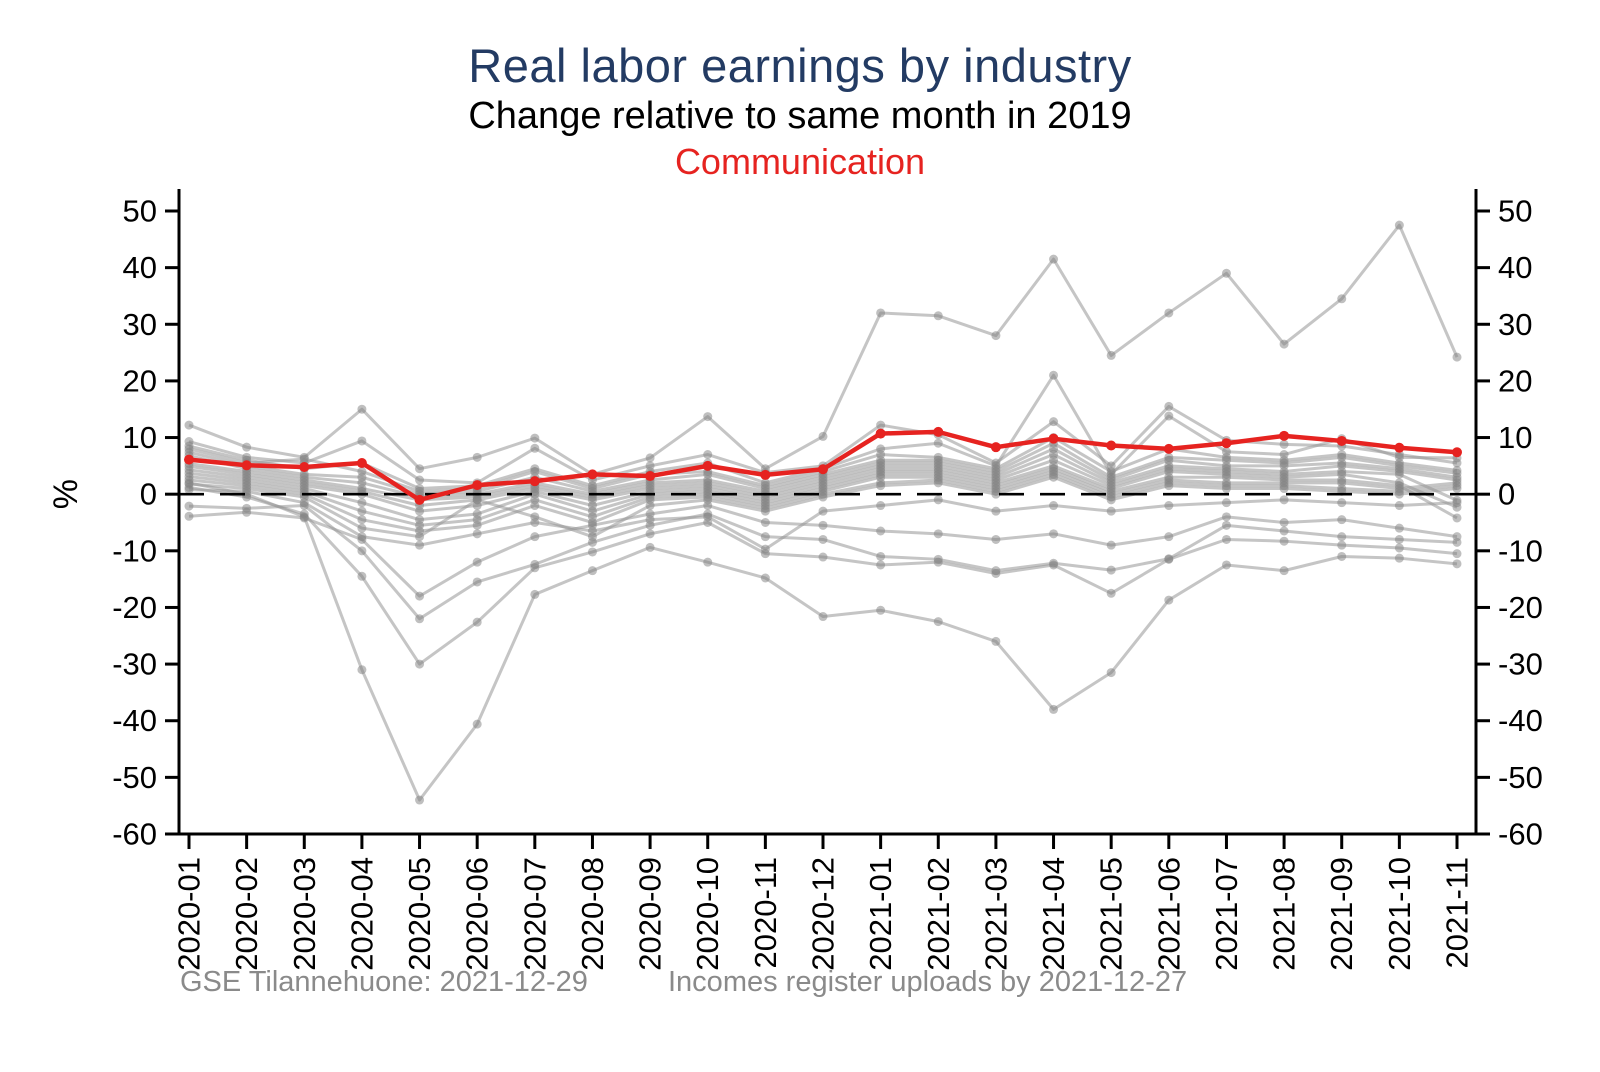  Describe the element at coordinates (928, 982) in the screenshot. I see `source-note-right: Incomes register uploads by 2021-12-27` at that location.